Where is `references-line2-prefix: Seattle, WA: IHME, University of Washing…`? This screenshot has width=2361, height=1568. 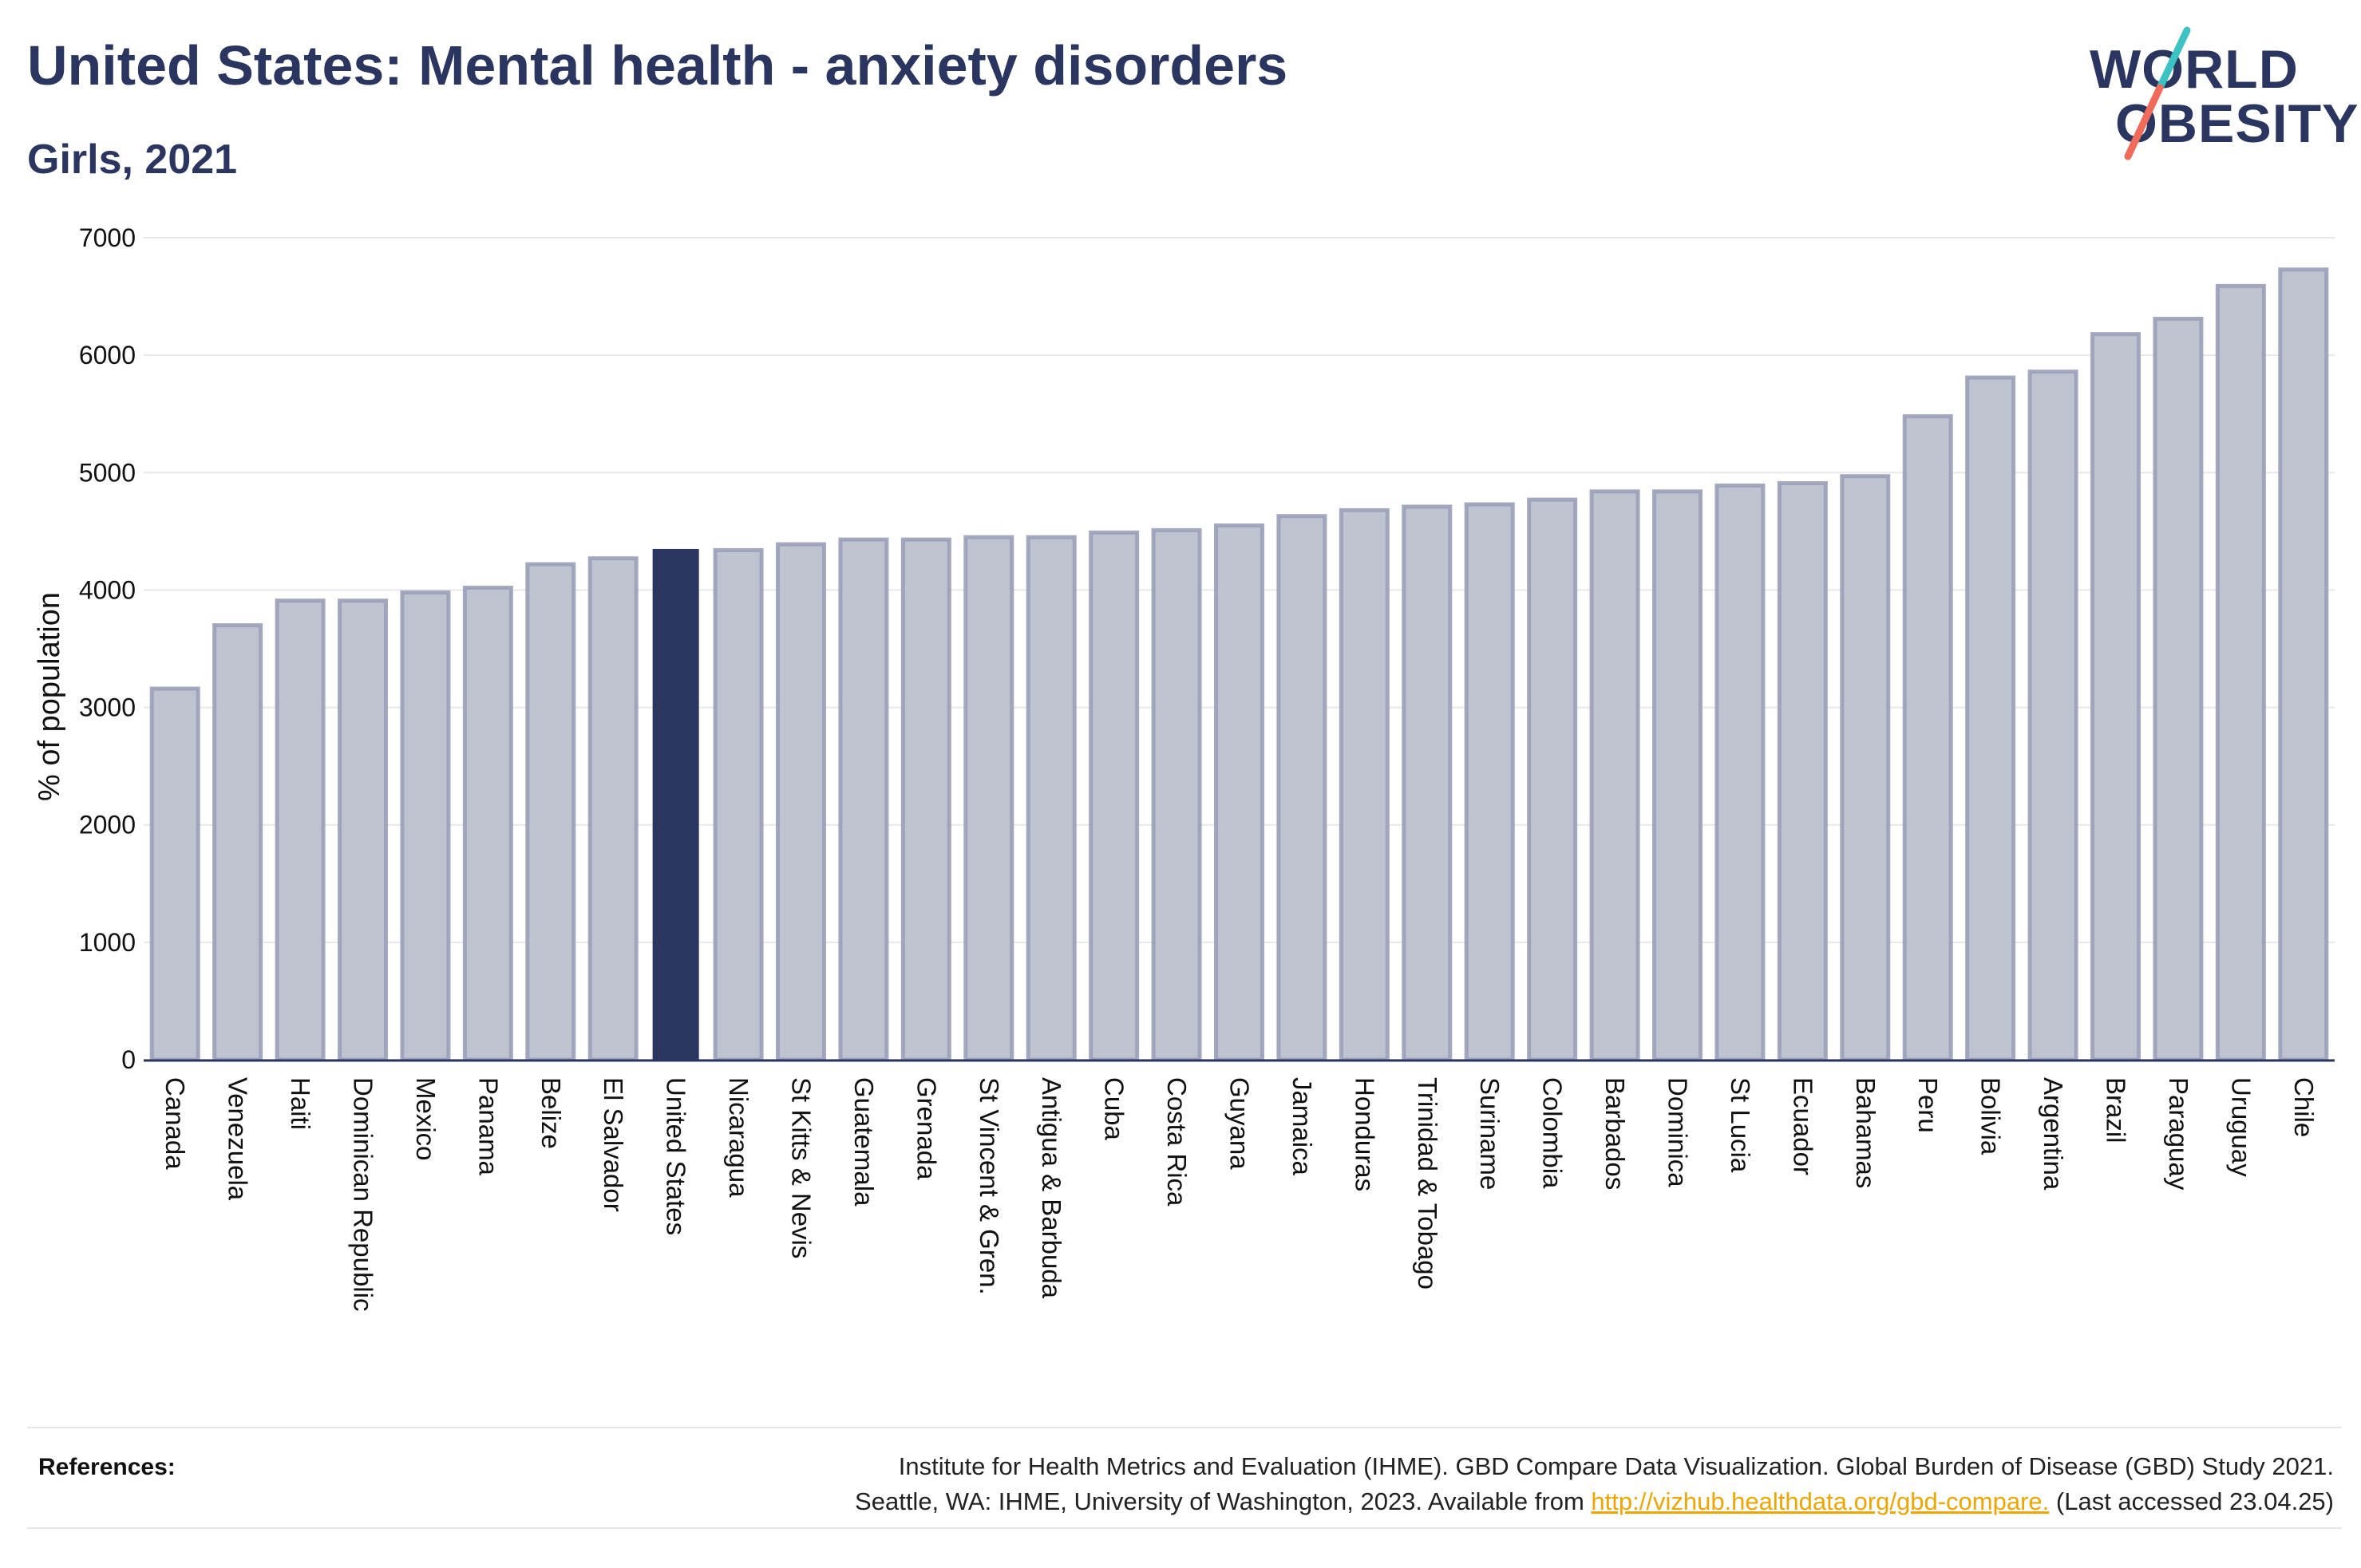
references-line2-prefix: Seattle, WA: IHME, University of Washing… is located at coordinates (1223, 1501).